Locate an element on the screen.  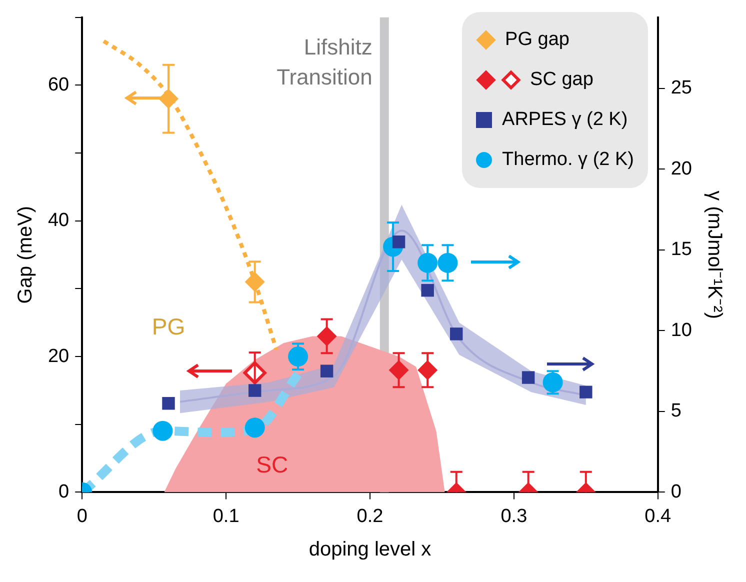
line-series is located at coordinates (190, 195).